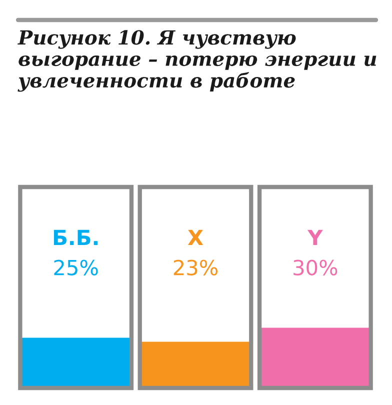  What do you see at coordinates (197, 61) in the screenshot?
I see `chart-title: Рисунок 10. Я чувствую выгорание – потерю энергии и увлеченности в работе` at bounding box center [197, 61].